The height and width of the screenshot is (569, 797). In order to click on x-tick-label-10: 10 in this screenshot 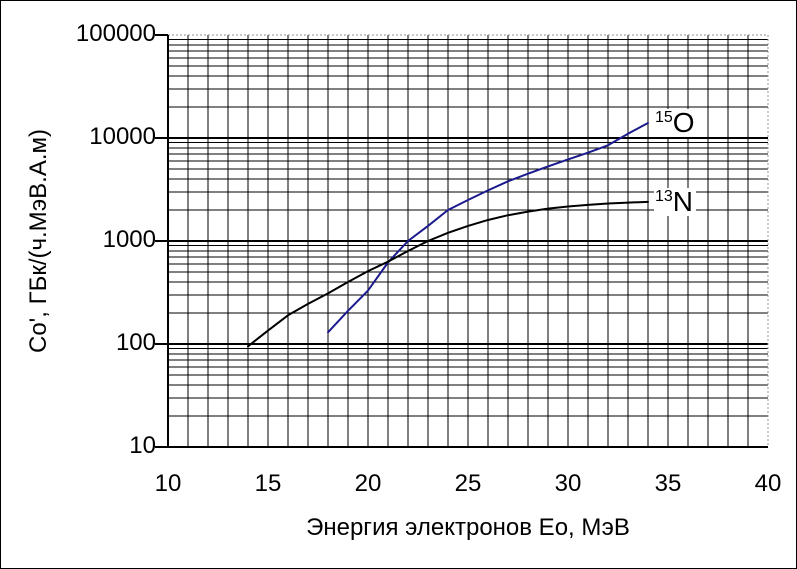, I will do `click(168, 483)`.